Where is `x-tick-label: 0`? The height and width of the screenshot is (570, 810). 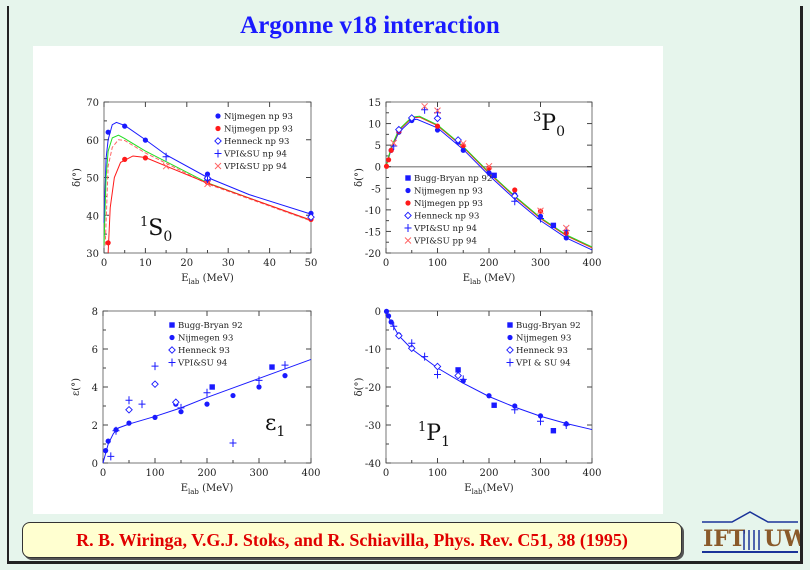
x-tick-label: 0 is located at coordinates (386, 473).